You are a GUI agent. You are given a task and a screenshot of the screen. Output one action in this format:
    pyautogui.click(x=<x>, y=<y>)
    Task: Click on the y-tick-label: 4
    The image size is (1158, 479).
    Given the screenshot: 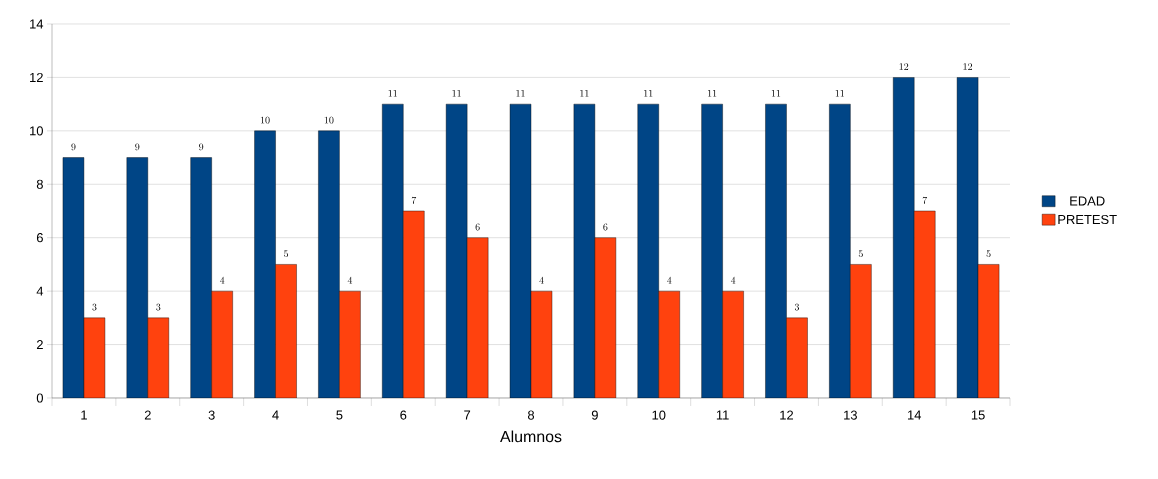 What is the action you would take?
    pyautogui.click(x=40, y=291)
    